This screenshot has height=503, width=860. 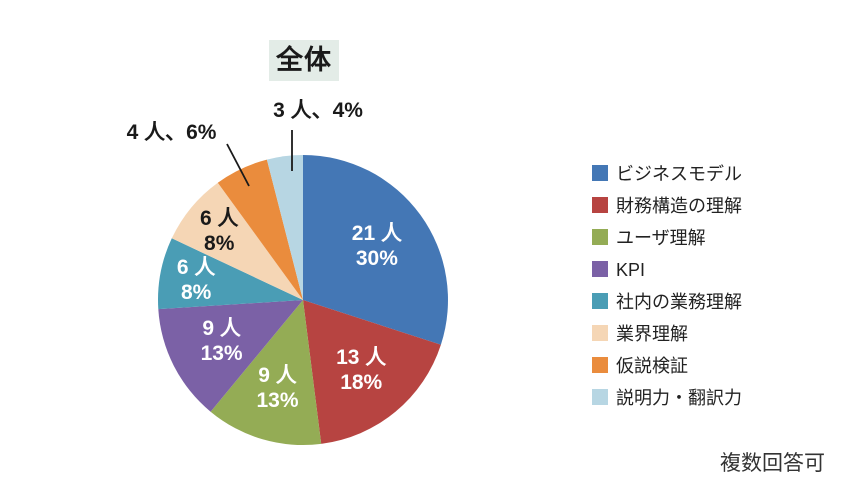 What do you see at coordinates (318, 110) in the screenshot?
I see `callout-label-explanation-translation: 3 人、4%` at bounding box center [318, 110].